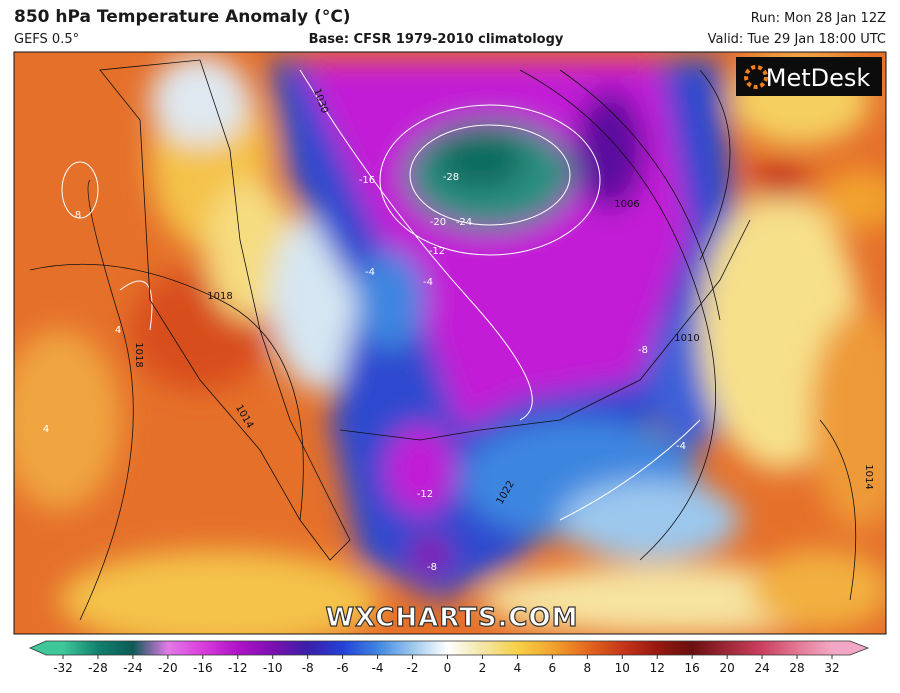 The image size is (900, 693). Describe the element at coordinates (436, 39) in the screenshot. I see `base: Base: CFSR 1979-2010 climatology` at that location.